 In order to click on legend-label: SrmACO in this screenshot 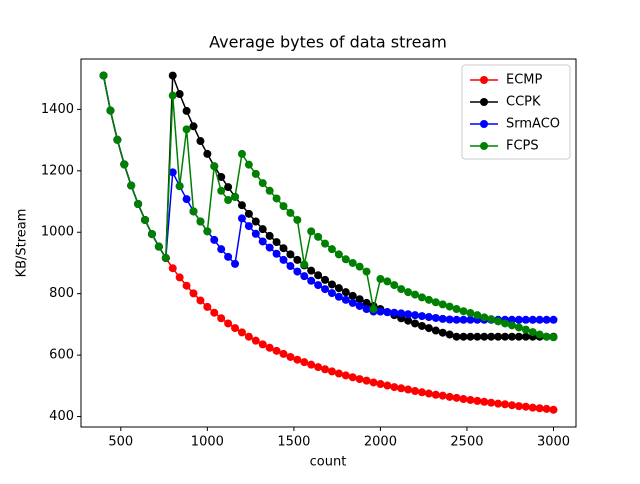, I will do `click(533, 124)`.